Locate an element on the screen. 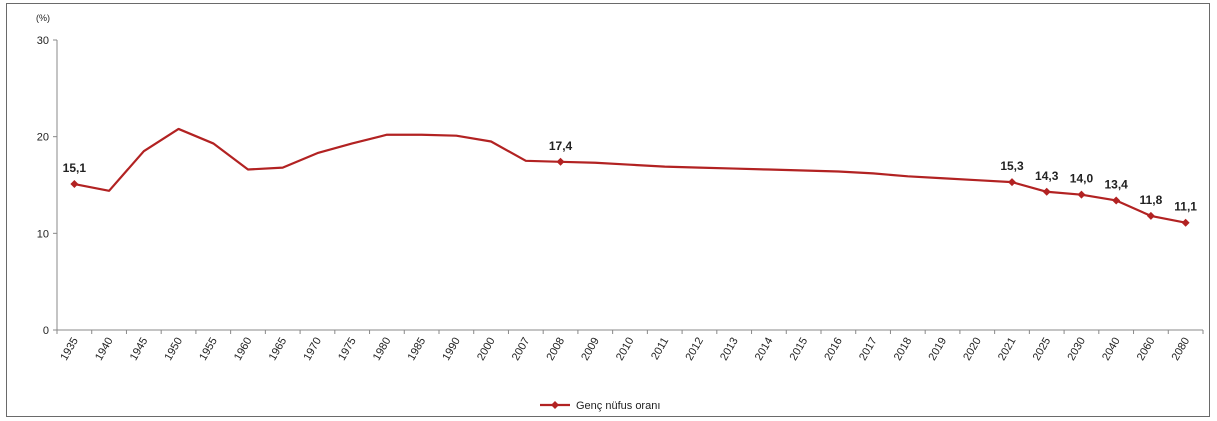 Image resolution: width=1217 pixels, height=421 pixels. data-label: 14,3 is located at coordinates (1047, 176).